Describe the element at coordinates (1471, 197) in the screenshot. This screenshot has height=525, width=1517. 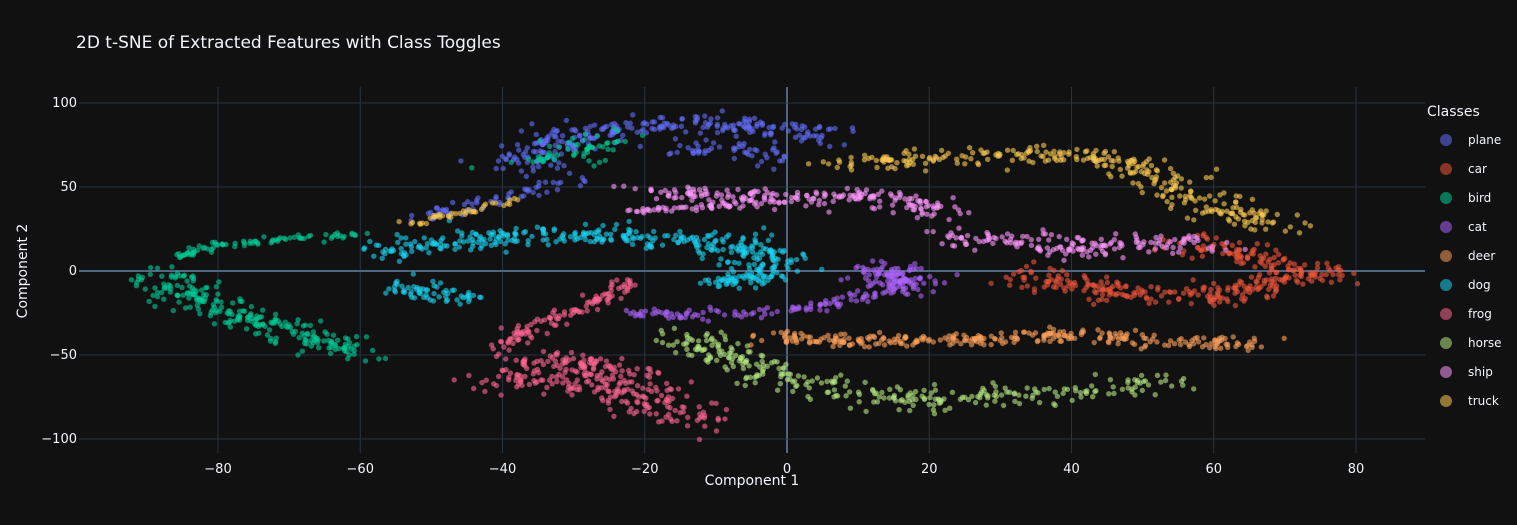
I see `legend-item-bird: bird` at that location.